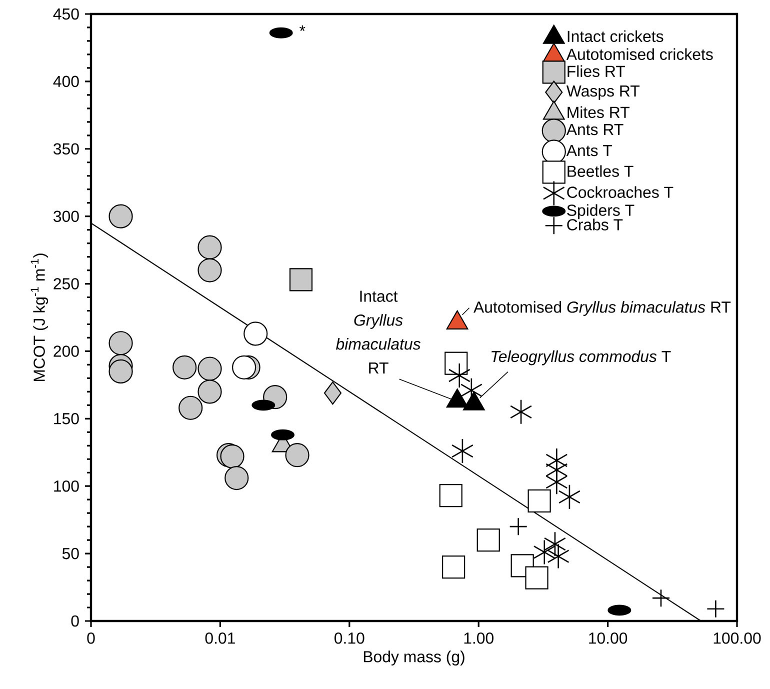 This screenshot has height=689, width=770. I want to click on legend-label: Ants T, so click(589, 150).